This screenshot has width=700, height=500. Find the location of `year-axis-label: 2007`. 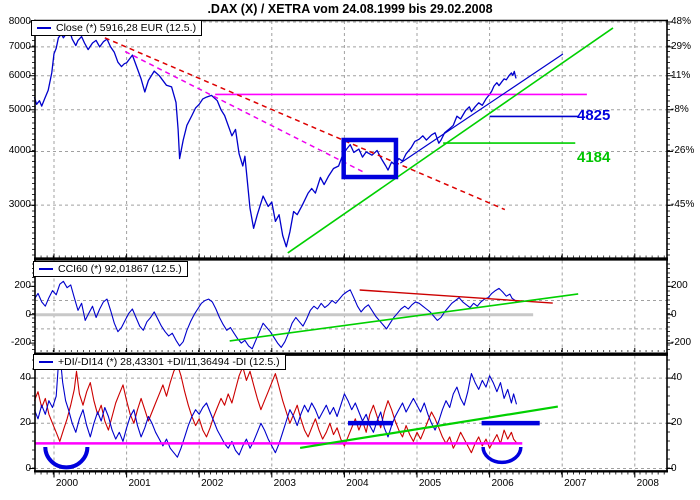

year-axis-label: 2007 is located at coordinates (575, 483).